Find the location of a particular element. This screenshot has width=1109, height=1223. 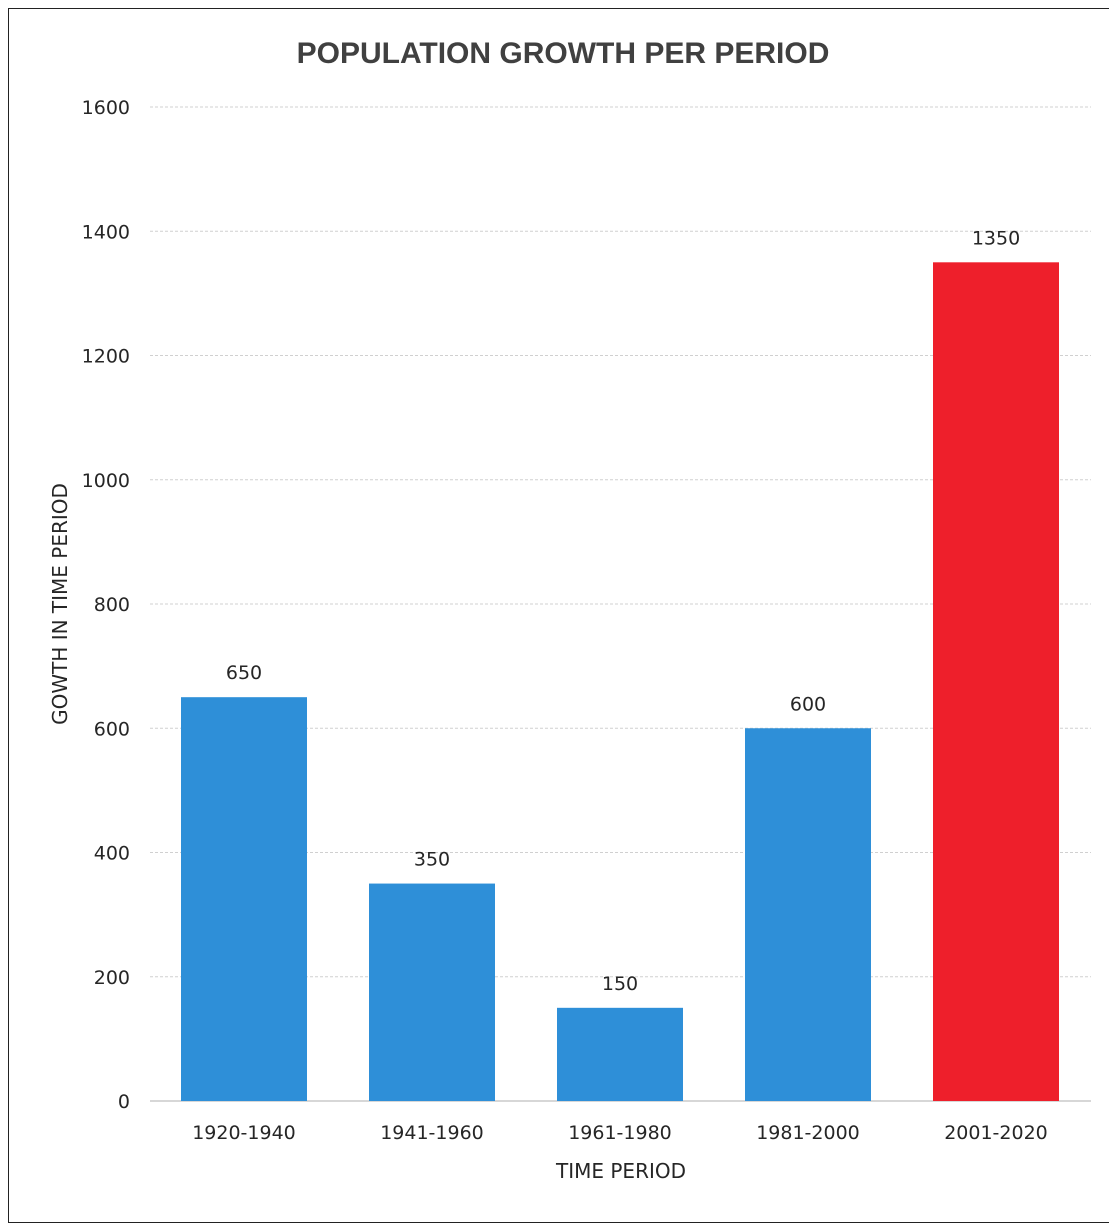

y-tick-label: 1400 is located at coordinates (106, 232).